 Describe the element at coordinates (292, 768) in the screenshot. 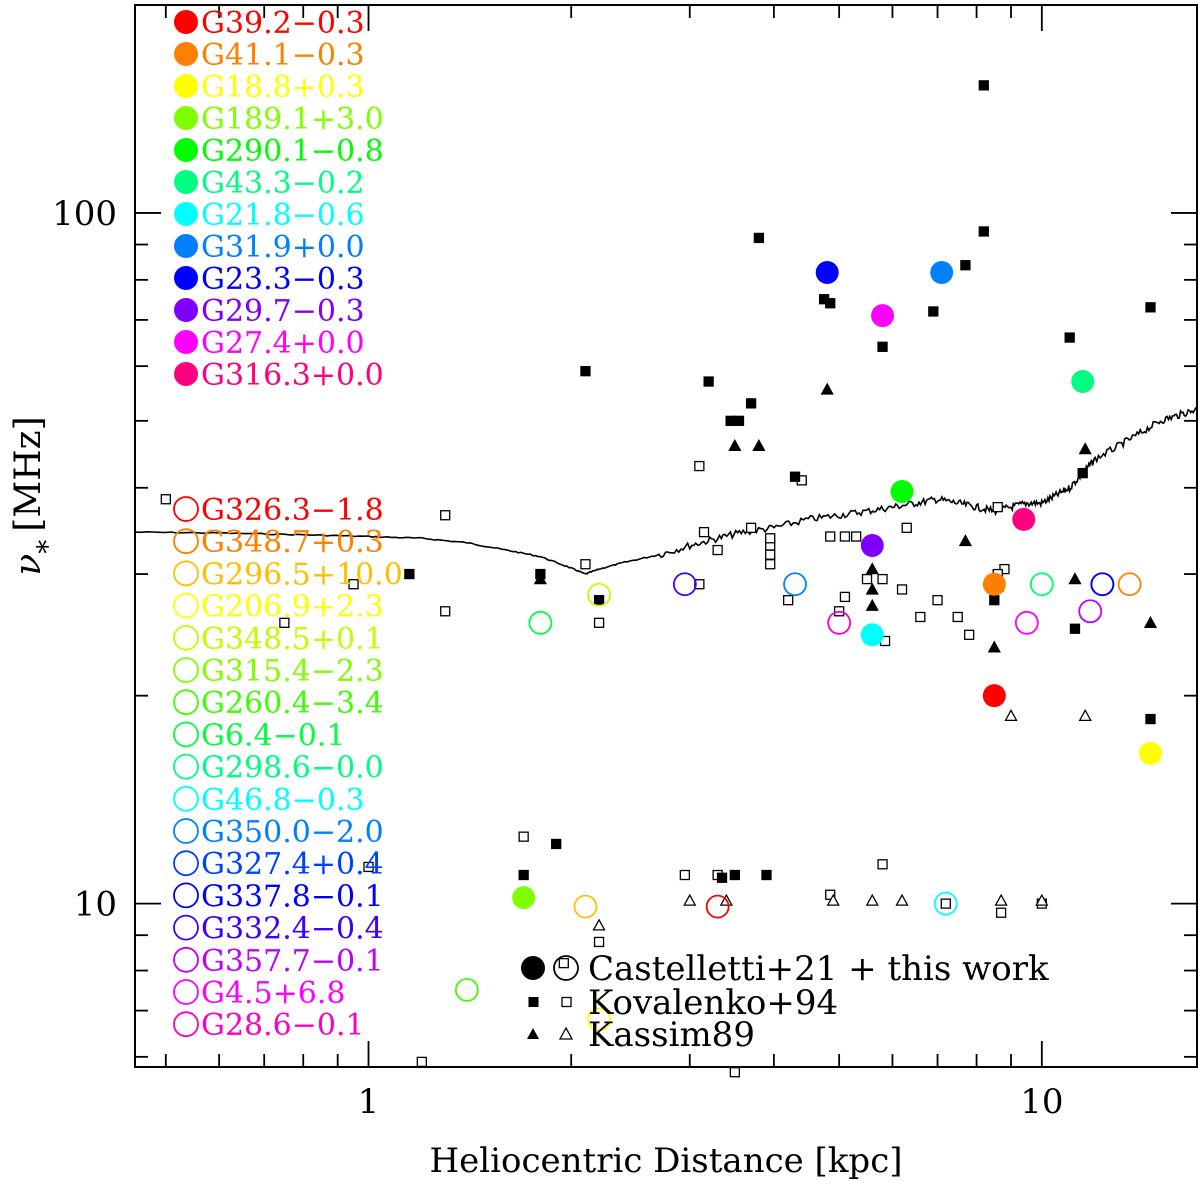

I see `legend-open-label: G298.6−0.0` at that location.